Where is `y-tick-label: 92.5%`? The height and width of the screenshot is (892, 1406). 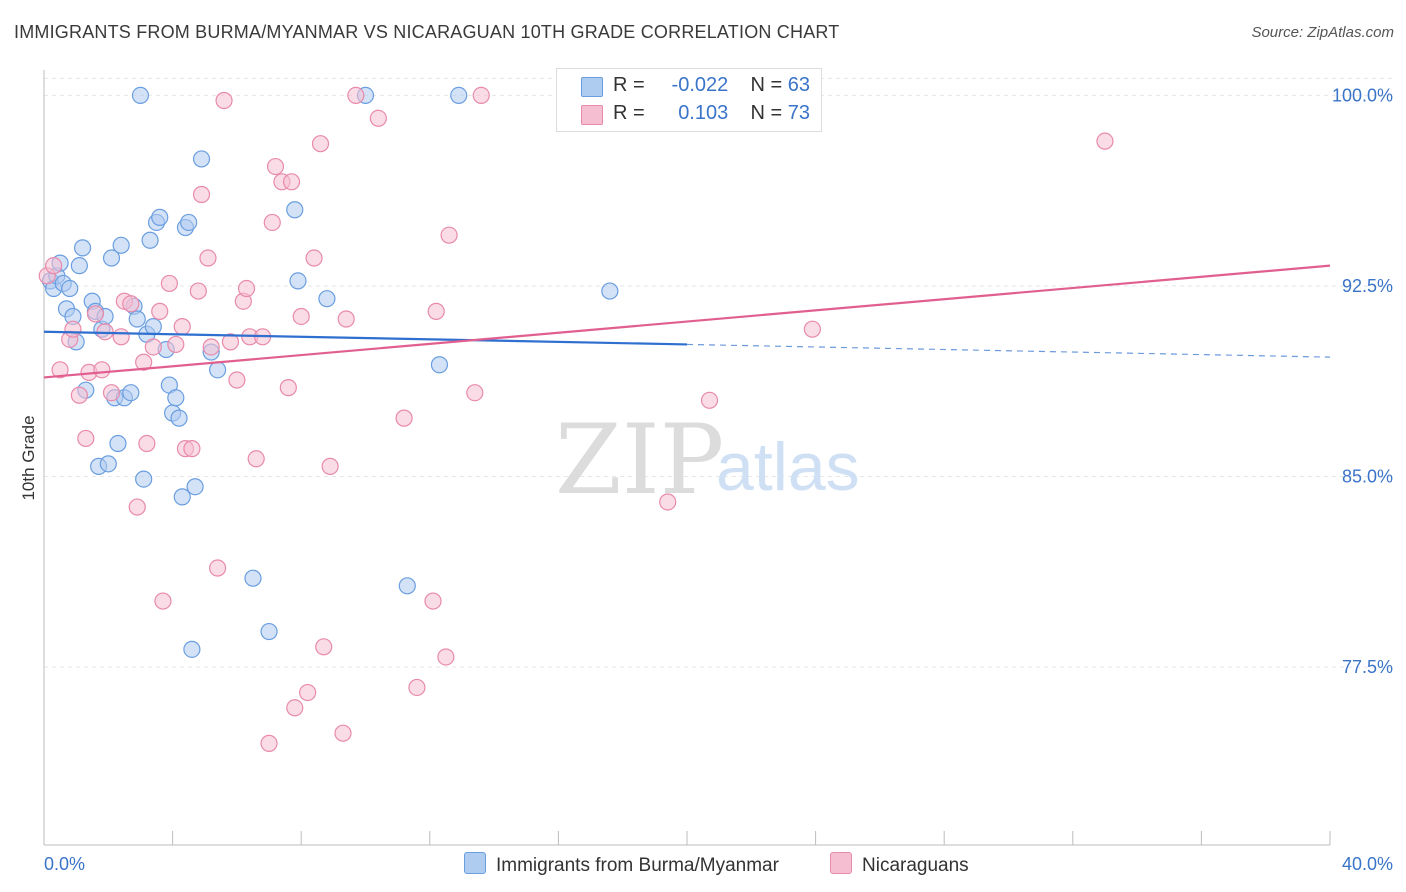 y-tick-label: 92.5% is located at coordinates (1367, 286).